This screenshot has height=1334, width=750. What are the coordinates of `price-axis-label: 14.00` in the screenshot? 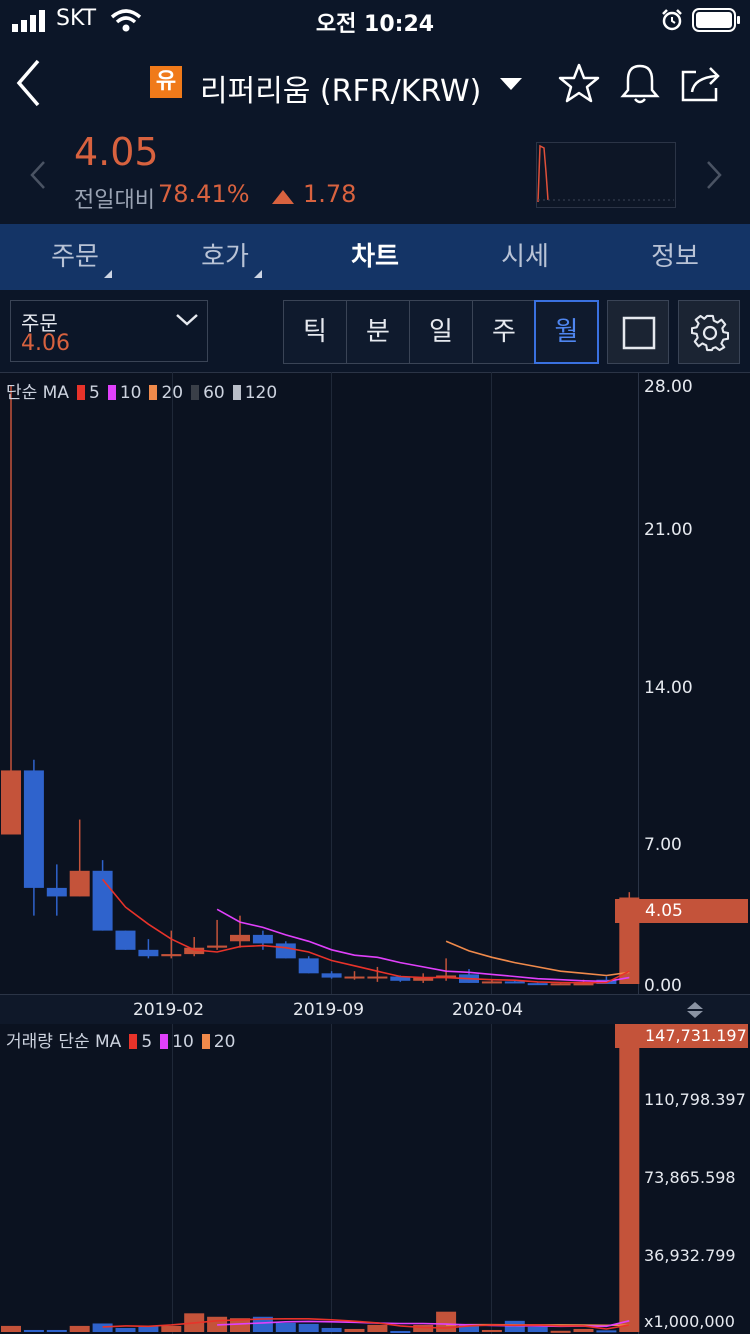 It's located at (668, 688).